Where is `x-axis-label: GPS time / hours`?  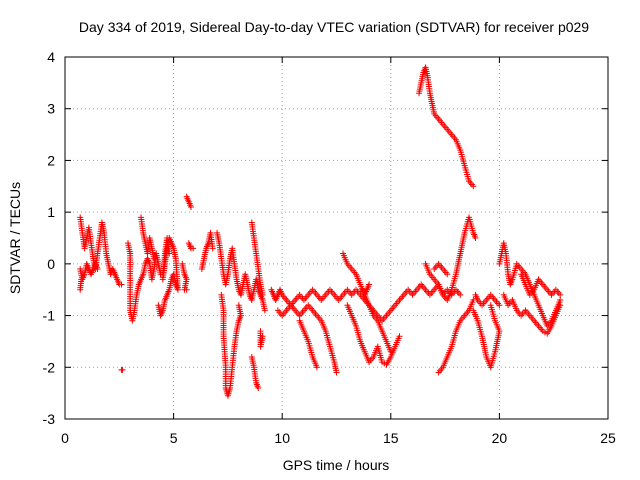
x-axis-label: GPS time / hours is located at coordinates (336, 465).